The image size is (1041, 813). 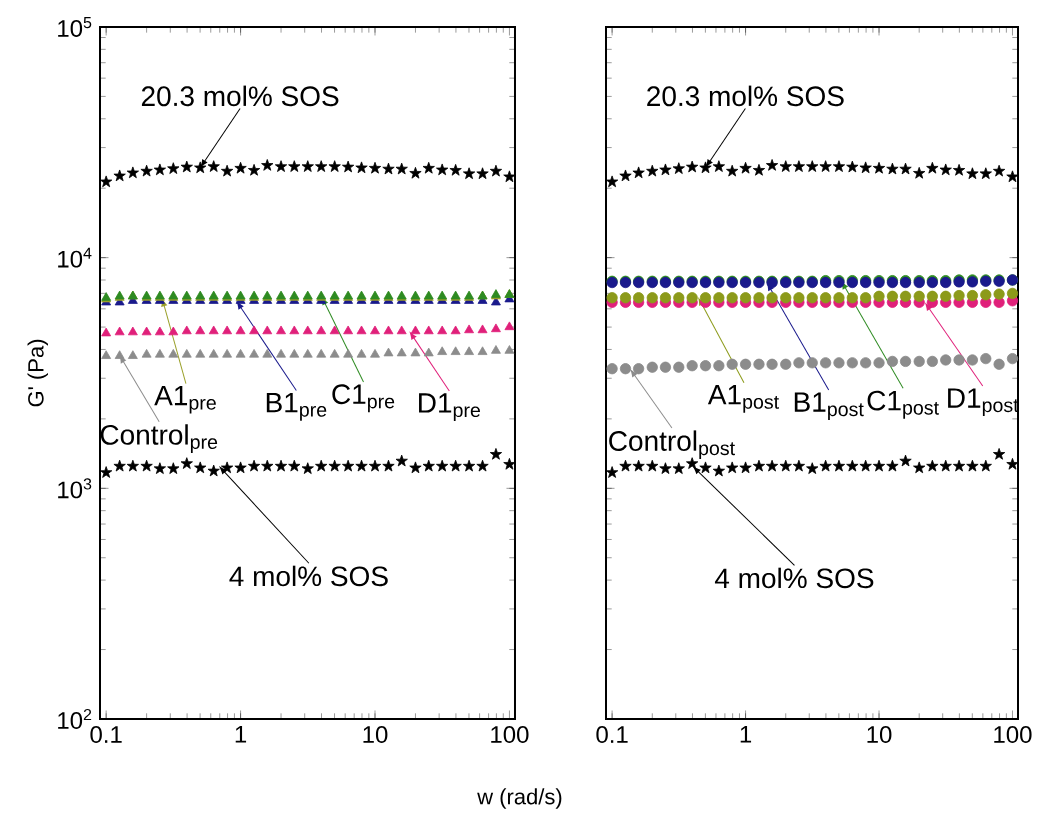 I want to click on y-axis-title: G' (Pa), so click(x=37, y=373).